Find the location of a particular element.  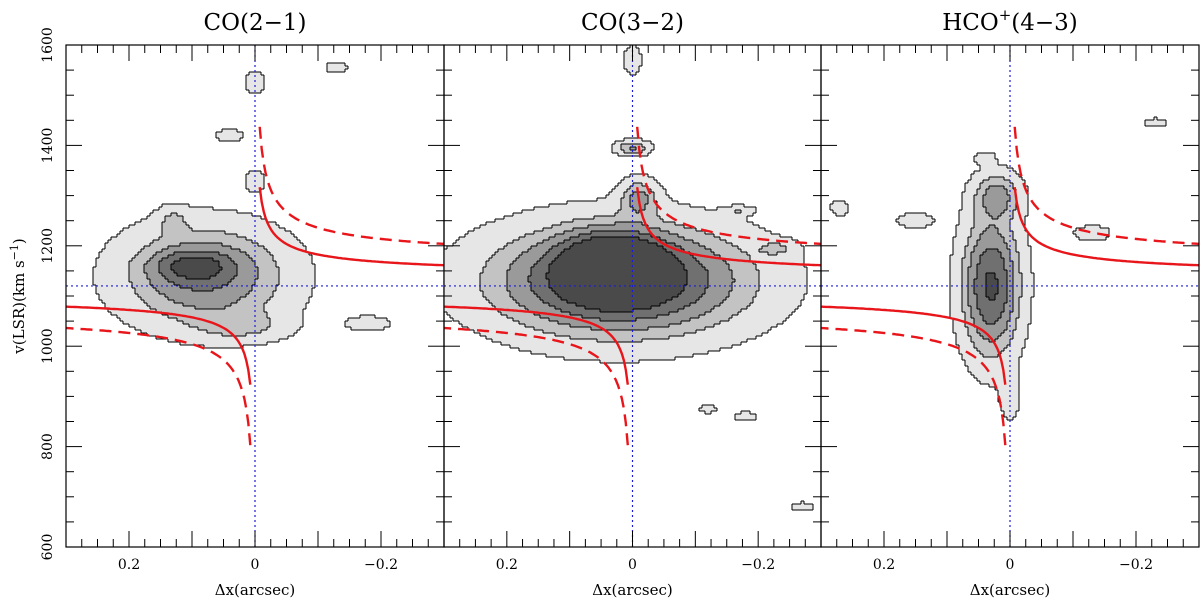

y-tick-label: 1600 is located at coordinates (48, 45).